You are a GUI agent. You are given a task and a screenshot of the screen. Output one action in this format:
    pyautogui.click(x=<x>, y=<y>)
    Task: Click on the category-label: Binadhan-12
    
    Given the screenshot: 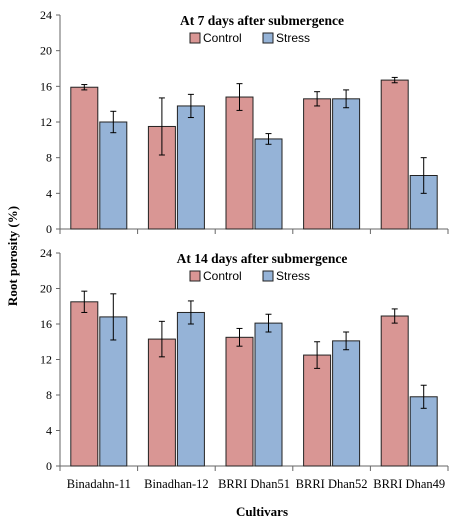 What is the action you would take?
    pyautogui.click(x=176, y=484)
    